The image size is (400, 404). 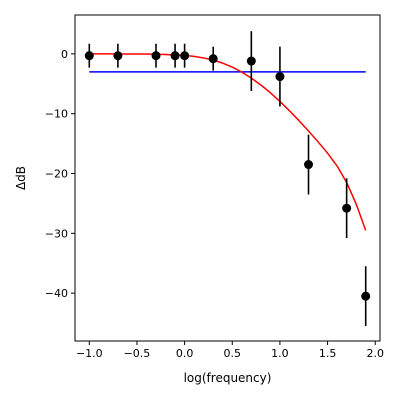 I want to click on x-axis-ticks: −1.0 −0.5 0.0 0.5 1.0 1.5 2.0, so click(x=230, y=350).